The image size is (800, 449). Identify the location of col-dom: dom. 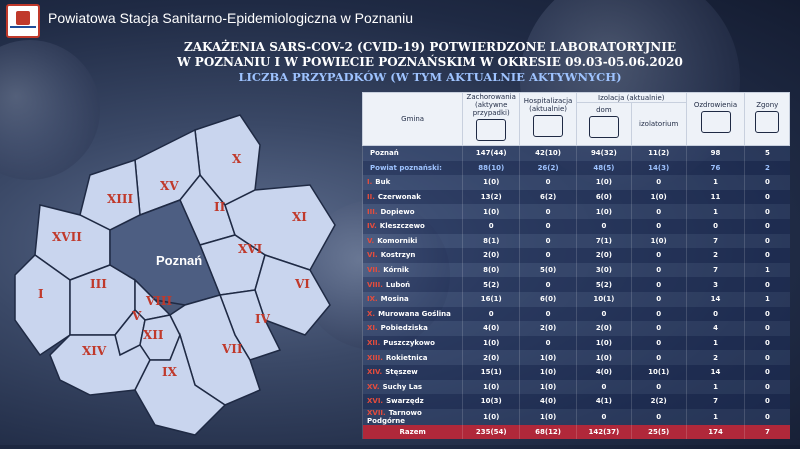
(604, 124).